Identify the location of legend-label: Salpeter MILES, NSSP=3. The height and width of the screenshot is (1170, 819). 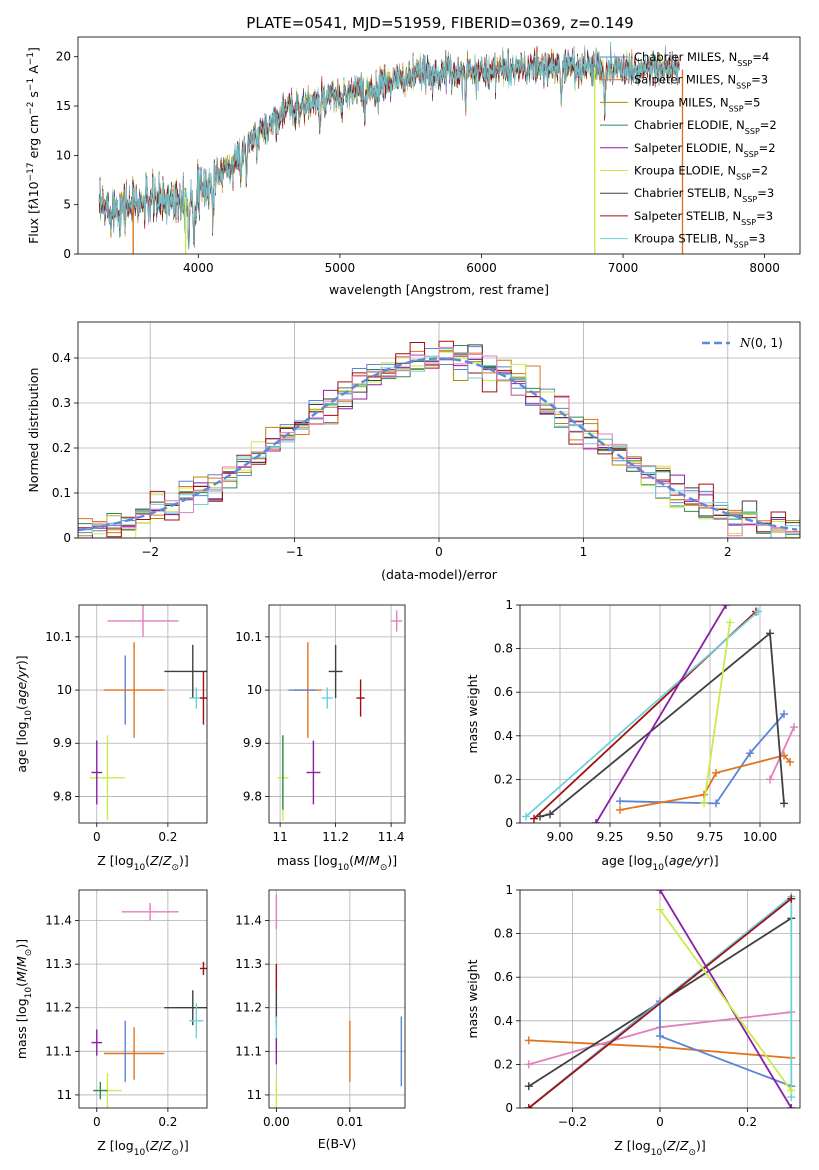
(701, 82).